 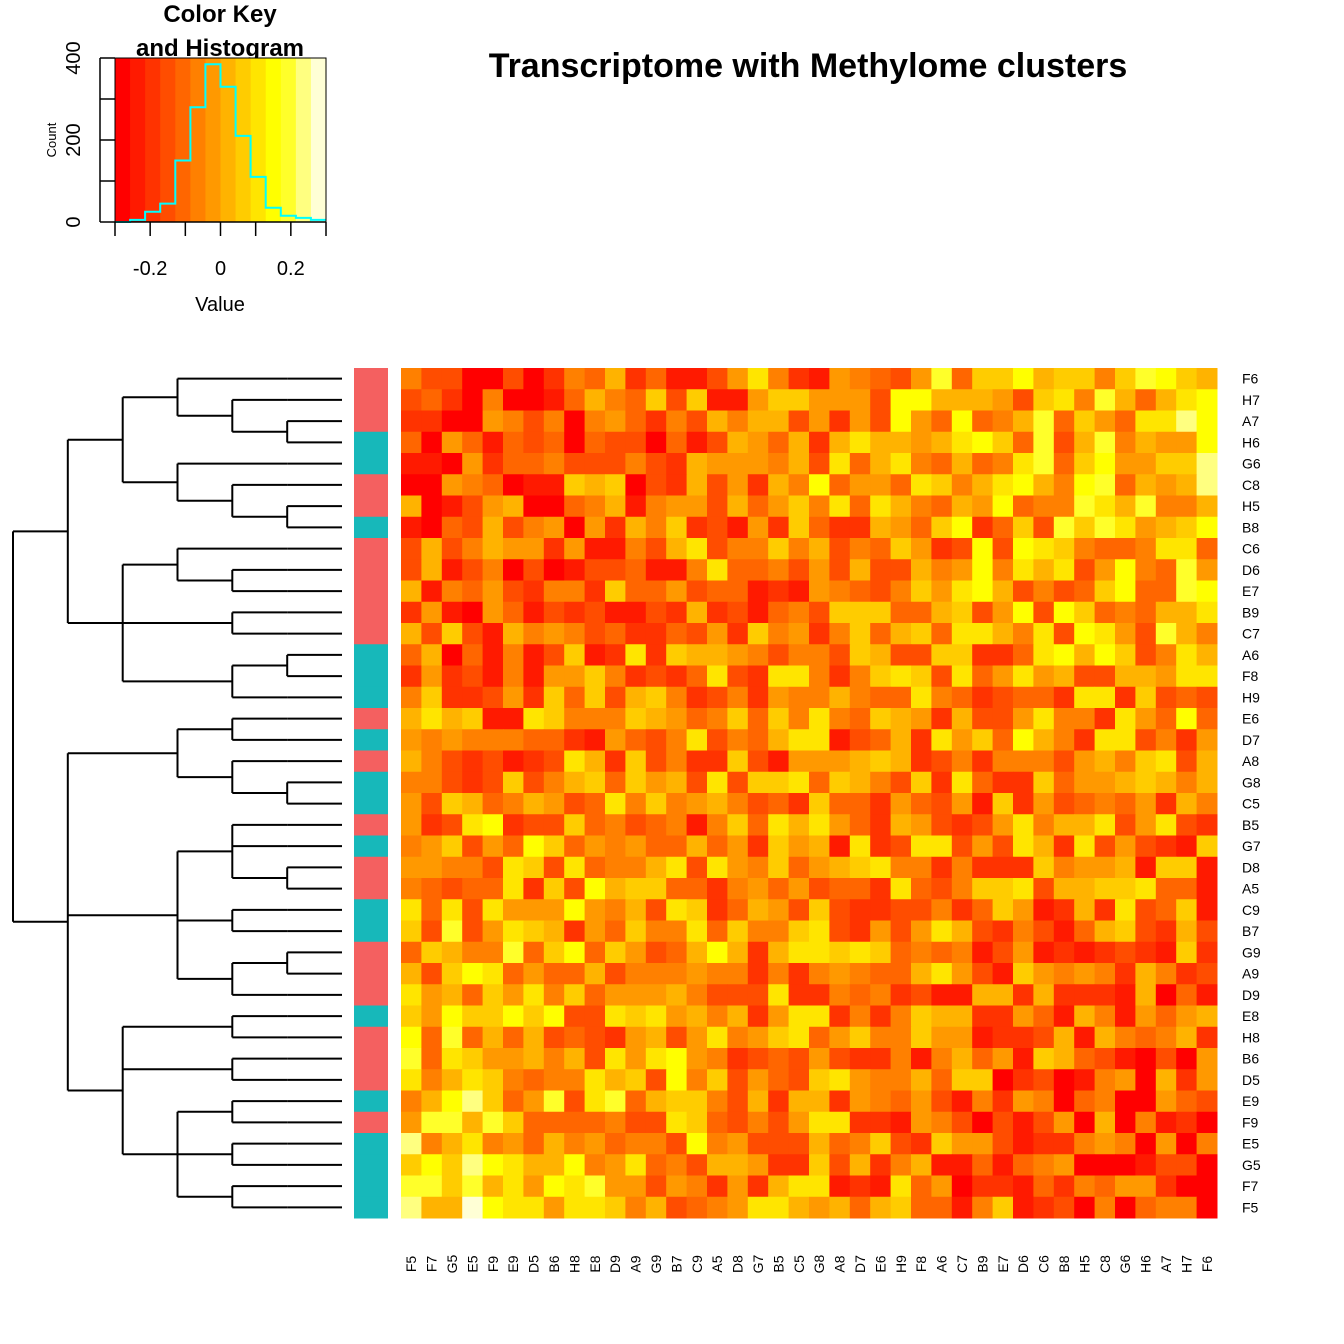 I want to click on column-label: G7, so click(x=758, y=1263).